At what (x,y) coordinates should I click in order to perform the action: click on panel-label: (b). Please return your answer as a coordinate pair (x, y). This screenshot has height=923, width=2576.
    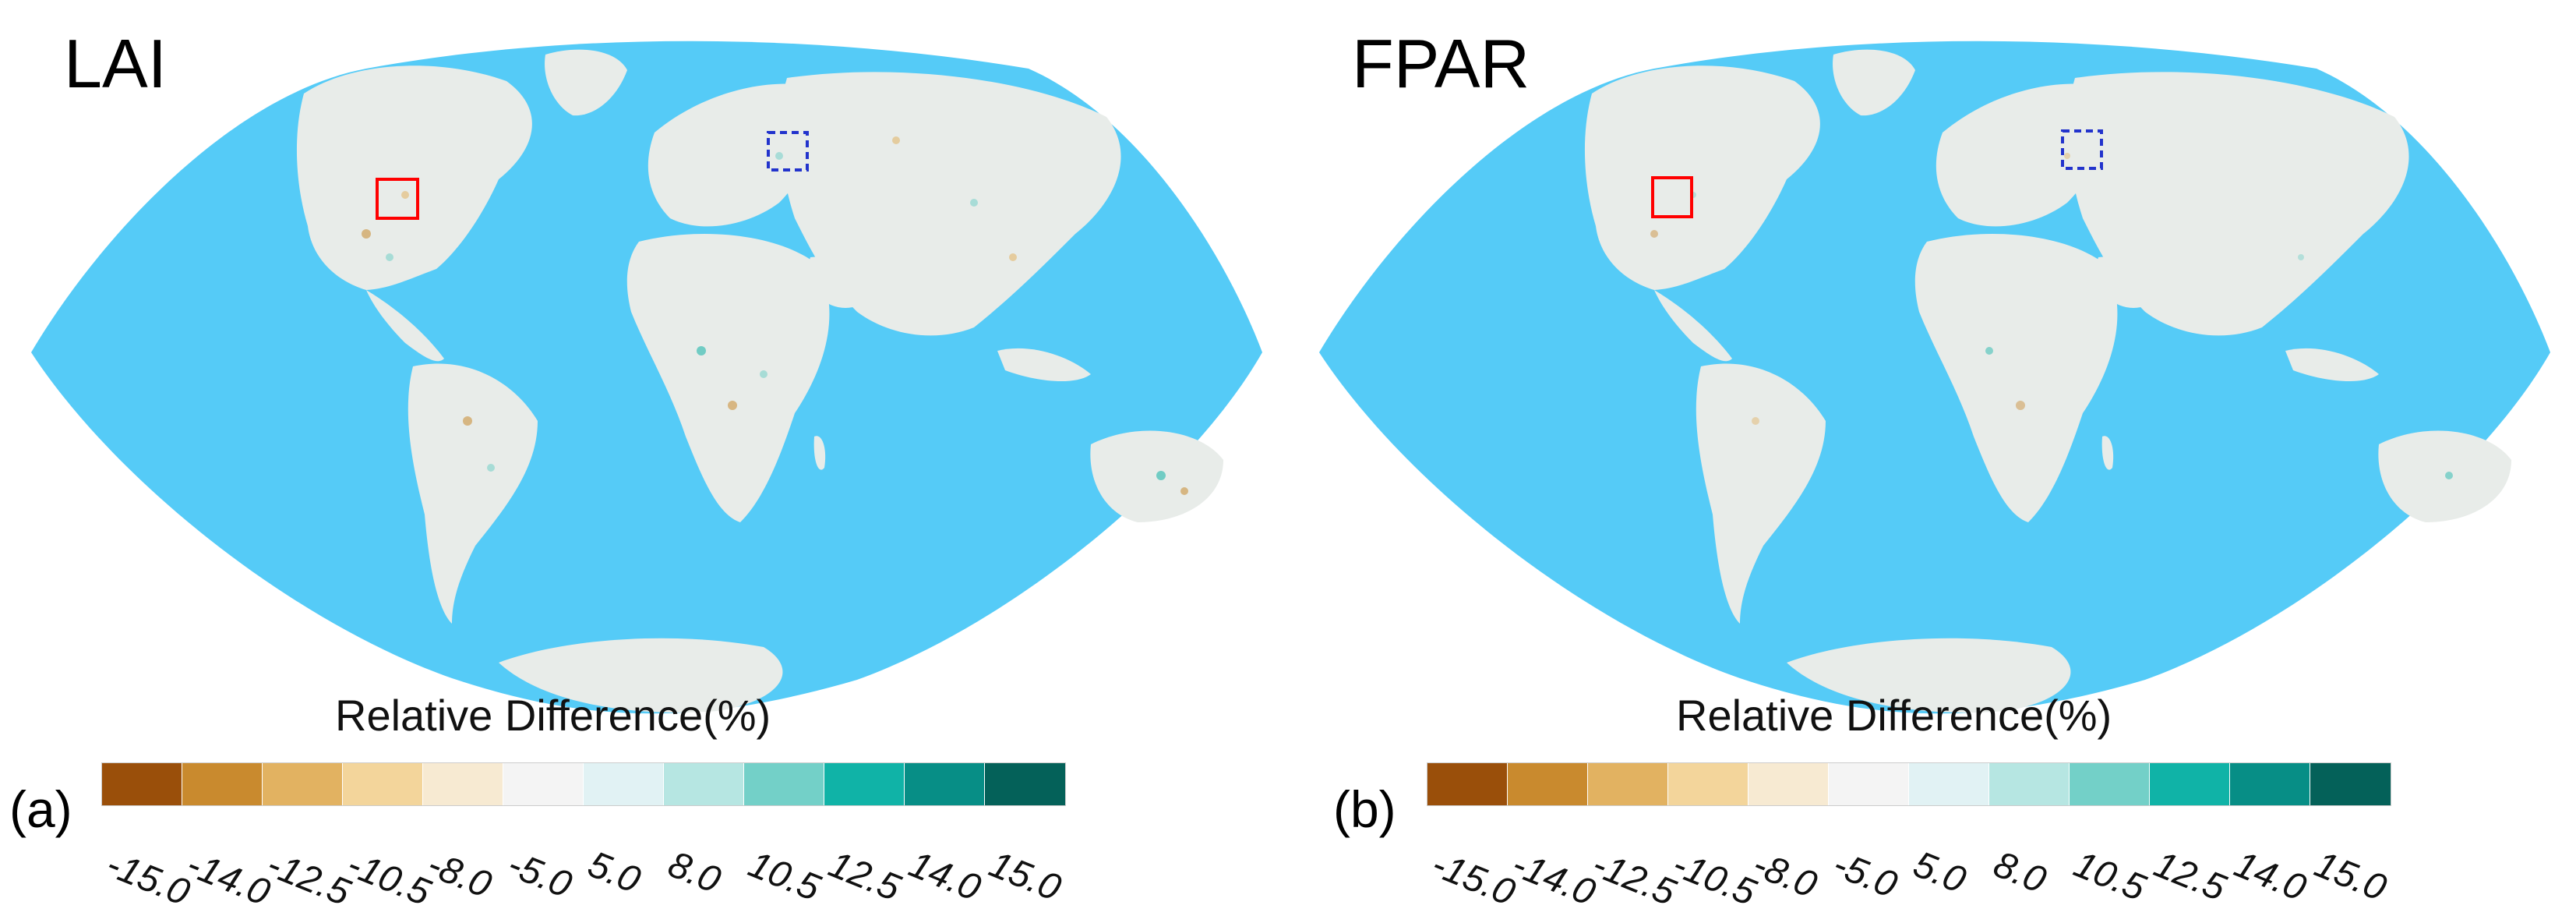
    Looking at the image, I should click on (1364, 809).